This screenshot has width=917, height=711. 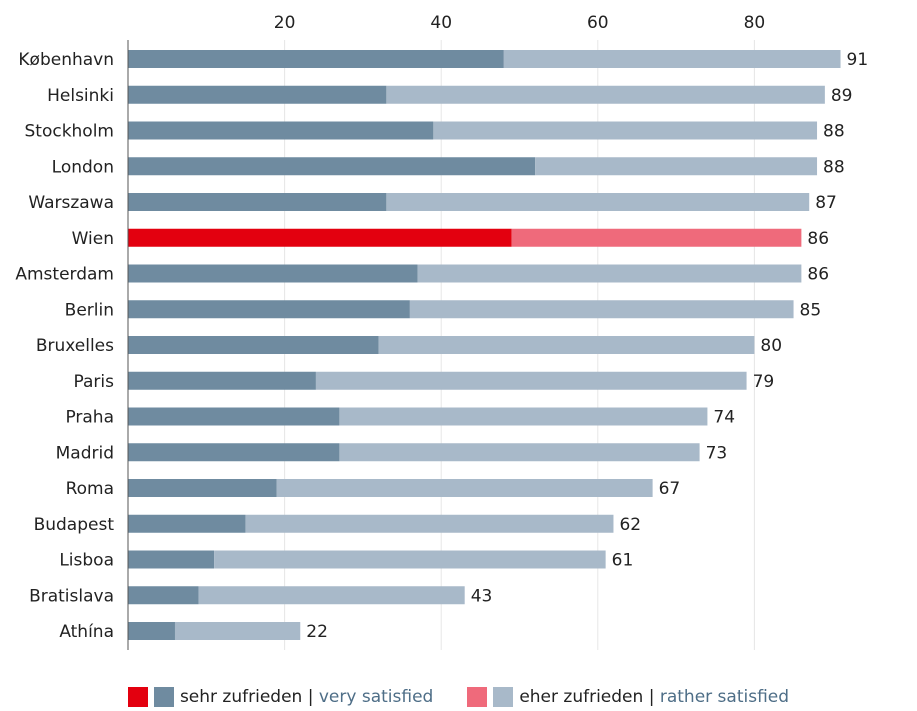 What do you see at coordinates (151, 631) in the screenshot?
I see `bar-very-satisfied-ath-na` at bounding box center [151, 631].